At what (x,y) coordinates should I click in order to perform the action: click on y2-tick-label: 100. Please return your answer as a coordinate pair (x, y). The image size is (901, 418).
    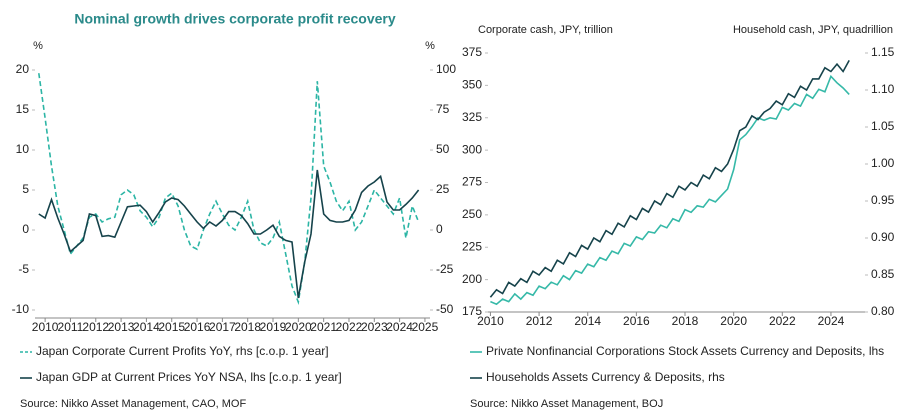
    Looking at the image, I should click on (446, 69).